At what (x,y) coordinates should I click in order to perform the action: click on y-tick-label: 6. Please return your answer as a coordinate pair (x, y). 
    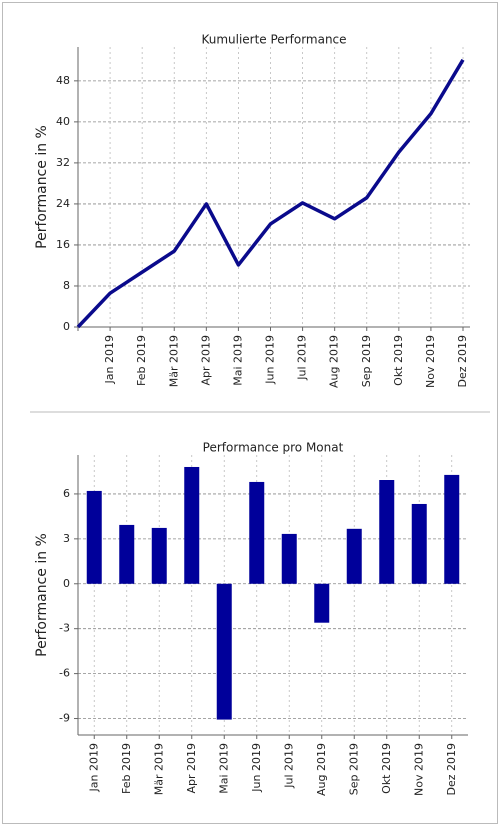
    Looking at the image, I should click on (66, 493).